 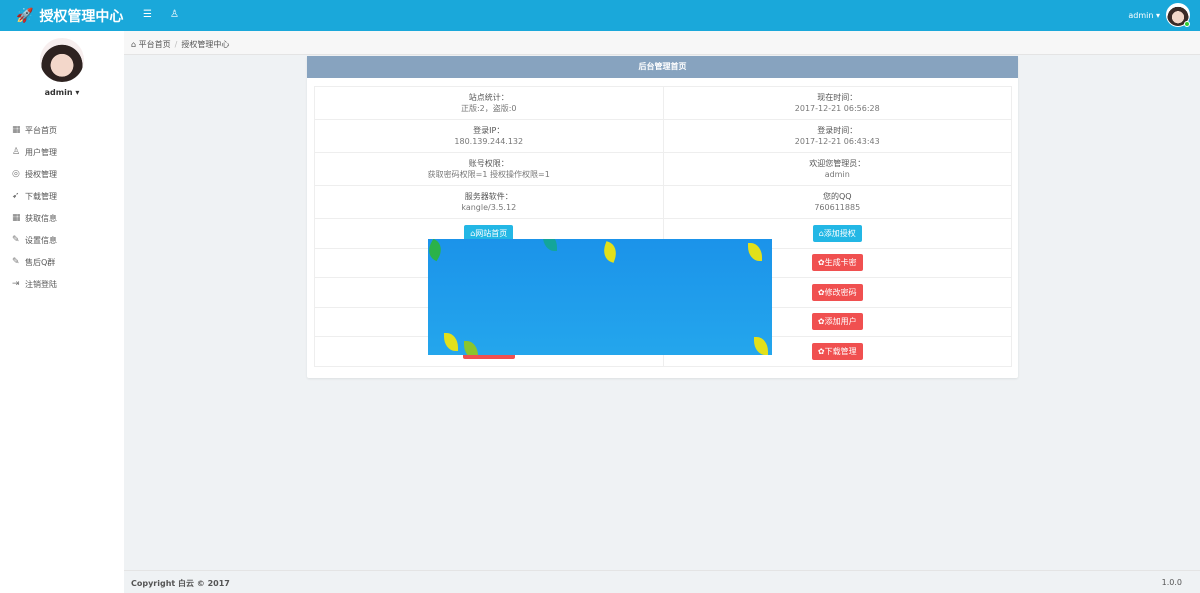 I want to click on online-status-icon, so click(x=1187, y=24).